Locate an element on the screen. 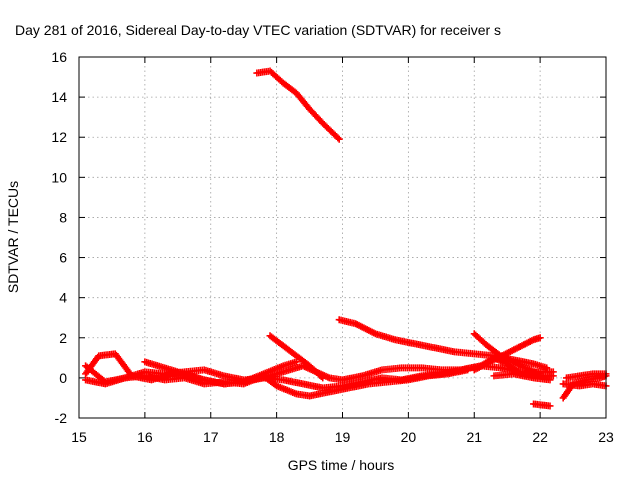 The height and width of the screenshot is (480, 640). y-tick-label: 8 is located at coordinates (63, 217).